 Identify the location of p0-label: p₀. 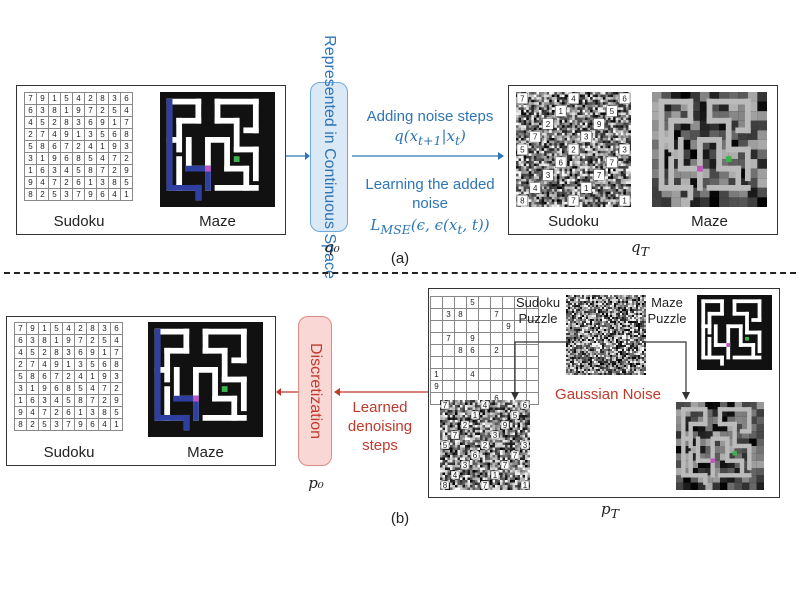
(316, 483).